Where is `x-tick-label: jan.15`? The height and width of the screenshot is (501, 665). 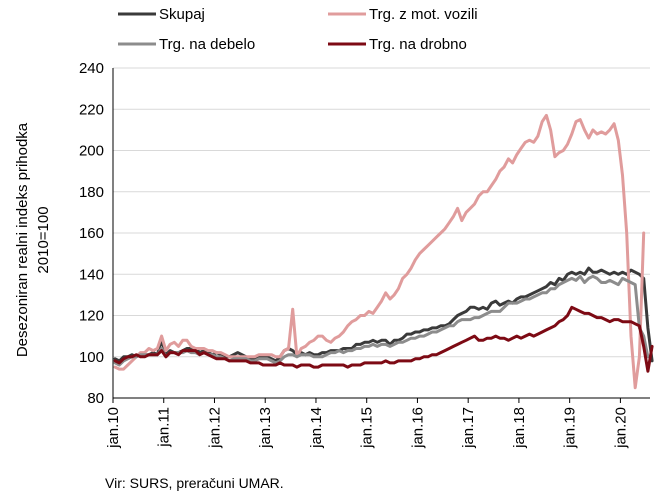 x-tick-label: jan.15 is located at coordinates (367, 428).